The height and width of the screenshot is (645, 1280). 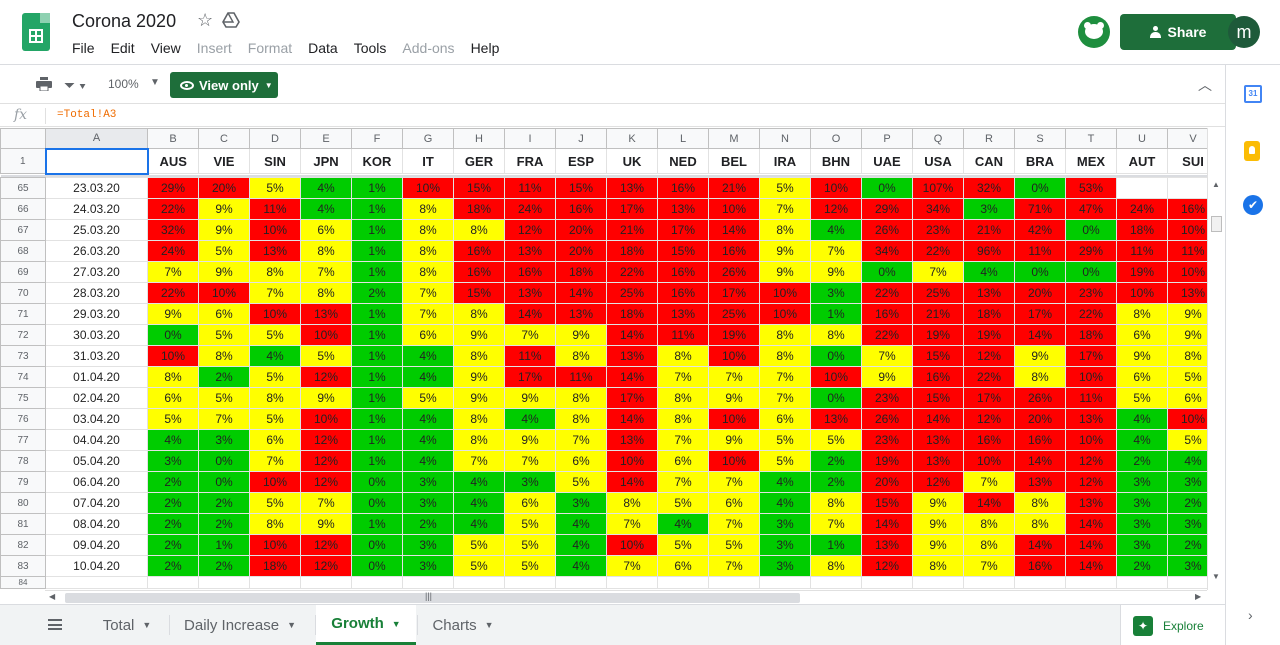 I want to click on country-header-cell: BRA, so click(x=1040, y=161).